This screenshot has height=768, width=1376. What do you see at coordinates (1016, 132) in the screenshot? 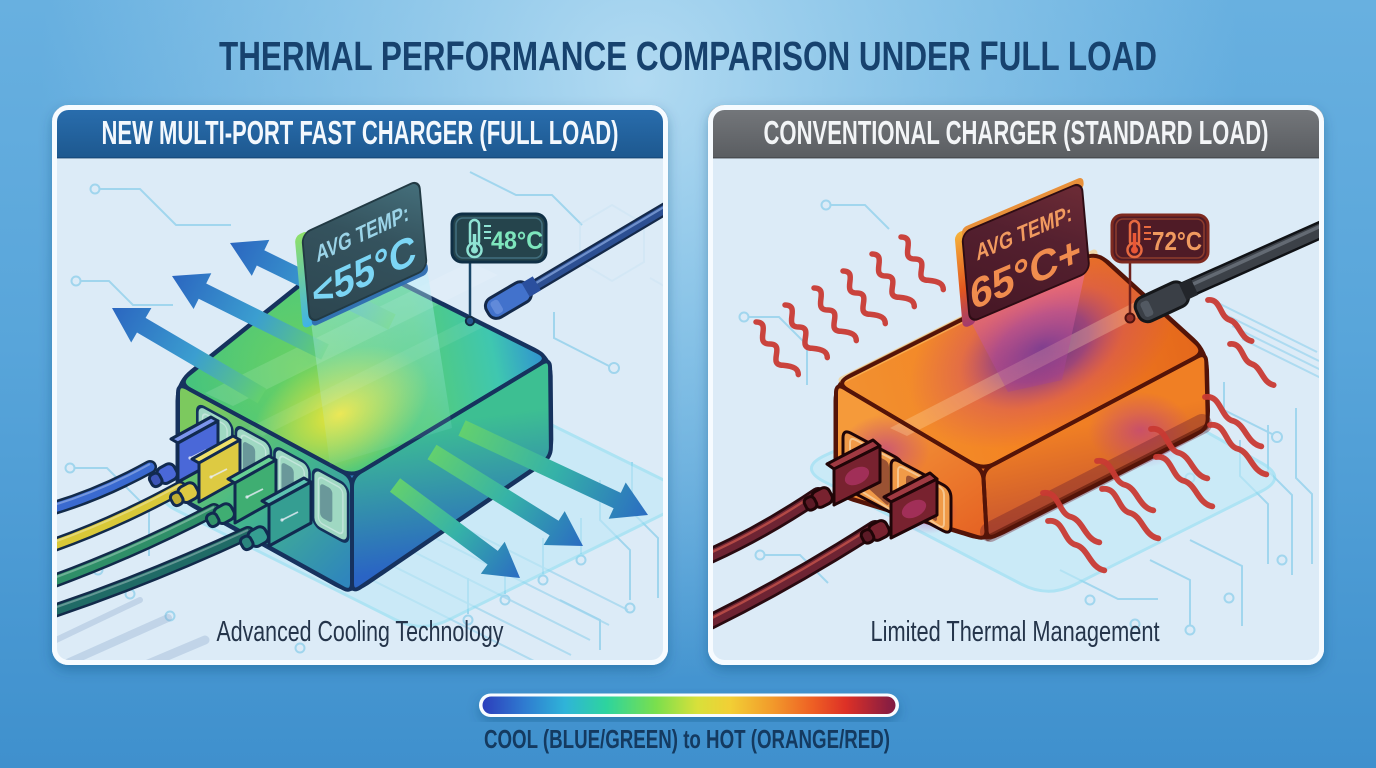
I see `svg-text:CONVENTIONAL CHARGER (STANDARD: CONVENTIONAL CHARGER (STANDARD LOAD)` at bounding box center [1016, 132].